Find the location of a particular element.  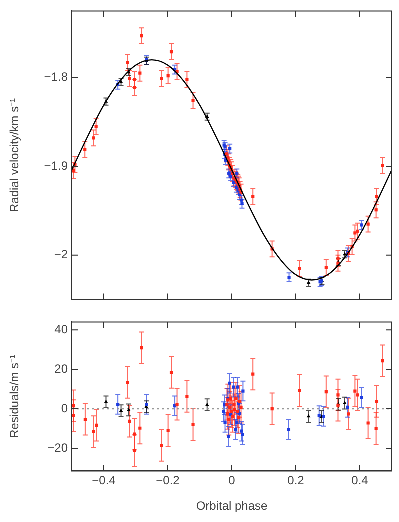

y-tick-label: 40 is located at coordinates (61, 329).